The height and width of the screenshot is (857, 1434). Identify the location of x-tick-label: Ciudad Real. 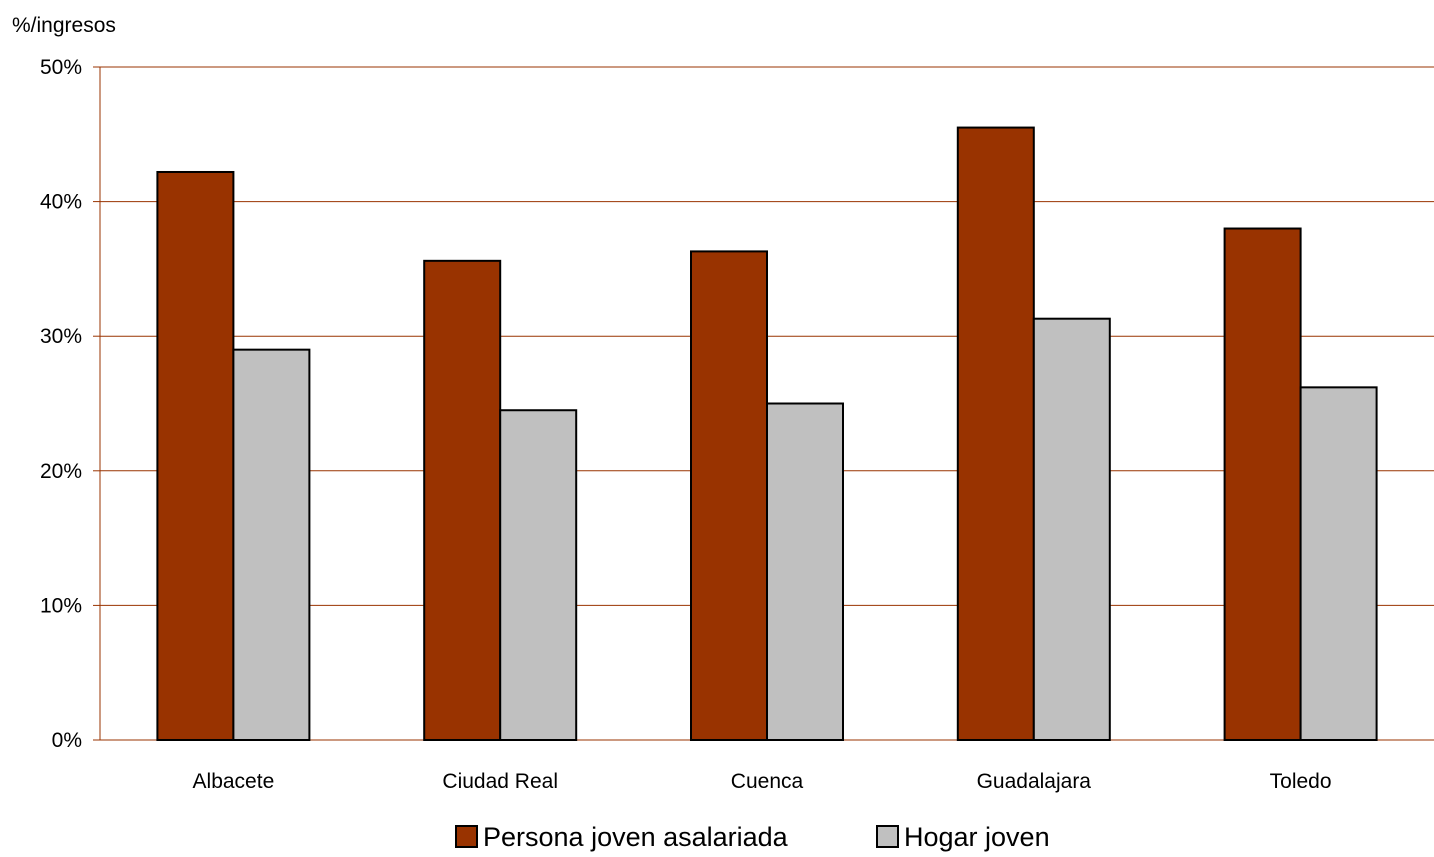
(500, 781).